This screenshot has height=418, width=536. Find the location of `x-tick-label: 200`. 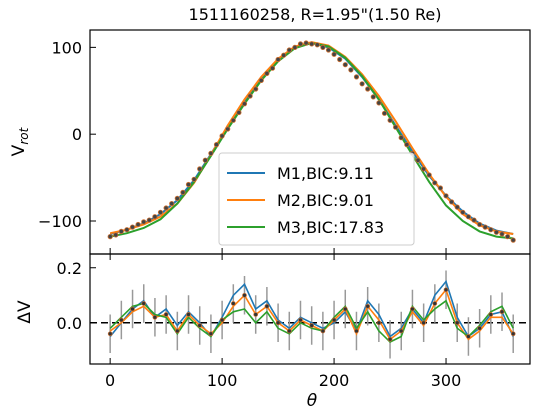

x-tick-label: 200 is located at coordinates (334, 380).